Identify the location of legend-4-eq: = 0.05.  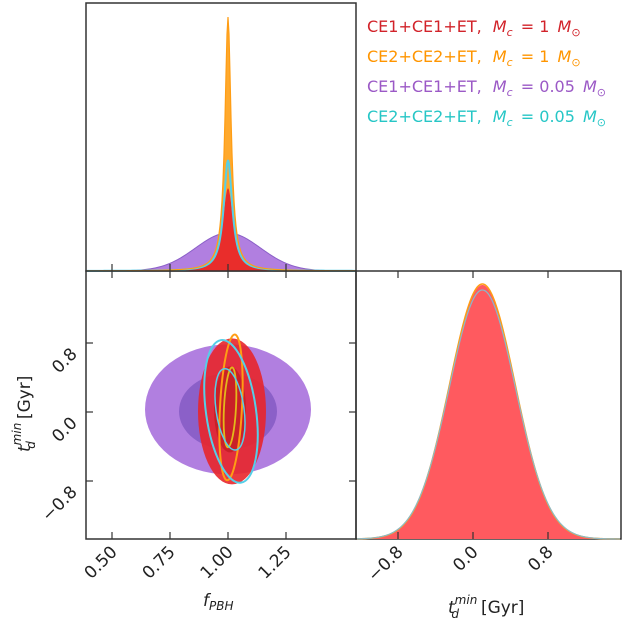
(548, 116).